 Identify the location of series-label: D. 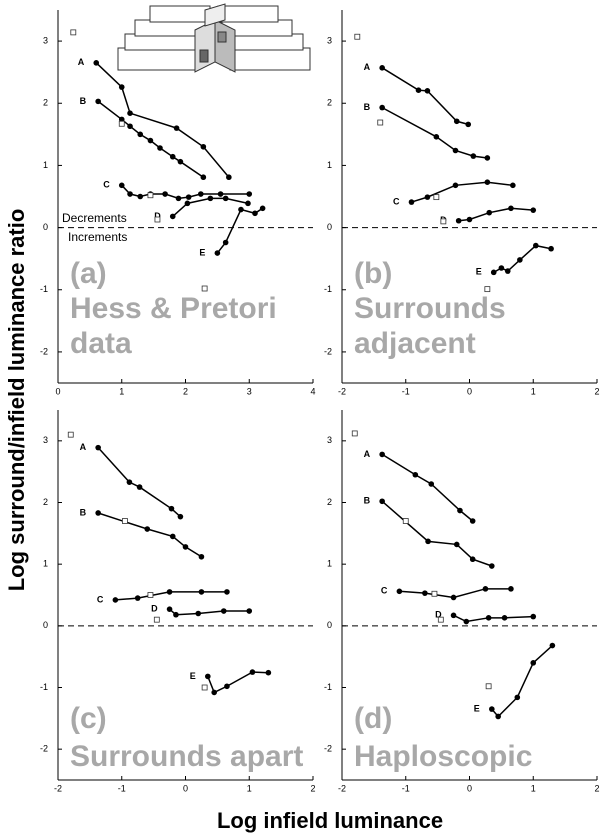
(438, 615).